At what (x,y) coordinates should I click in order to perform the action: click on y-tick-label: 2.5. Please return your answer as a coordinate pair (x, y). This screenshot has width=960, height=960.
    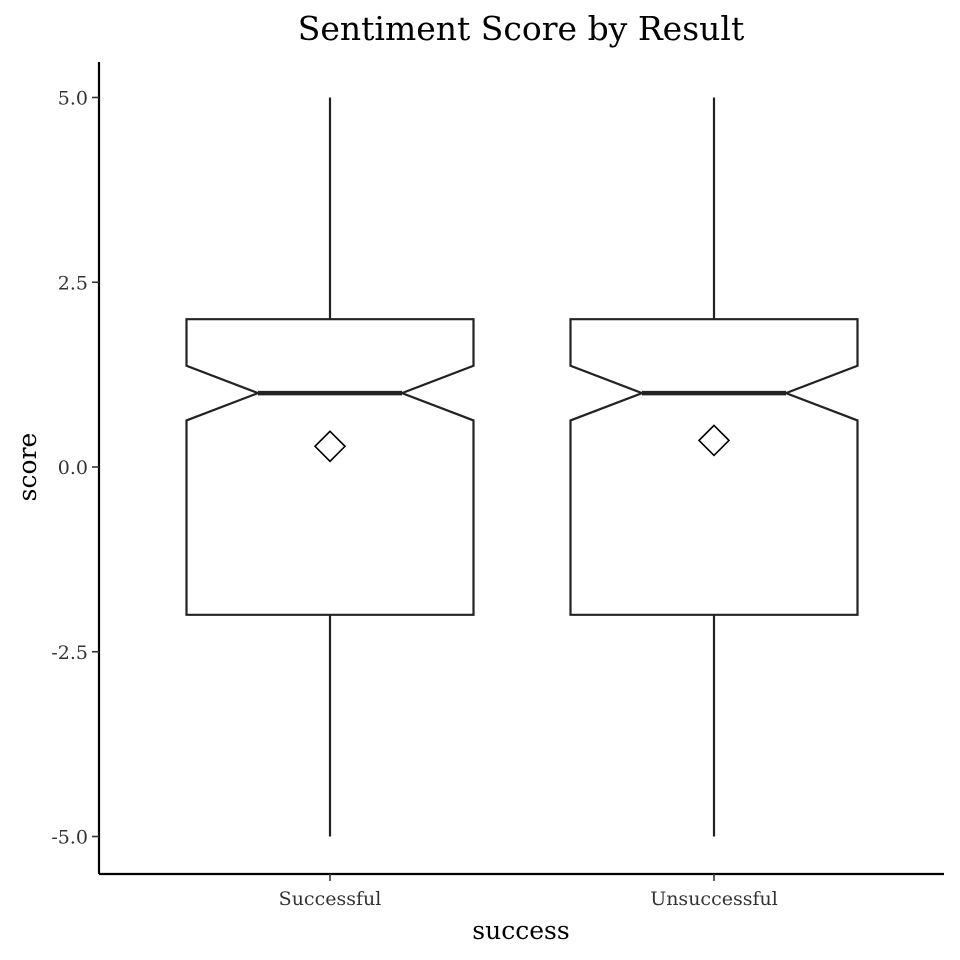
    Looking at the image, I should click on (73, 283).